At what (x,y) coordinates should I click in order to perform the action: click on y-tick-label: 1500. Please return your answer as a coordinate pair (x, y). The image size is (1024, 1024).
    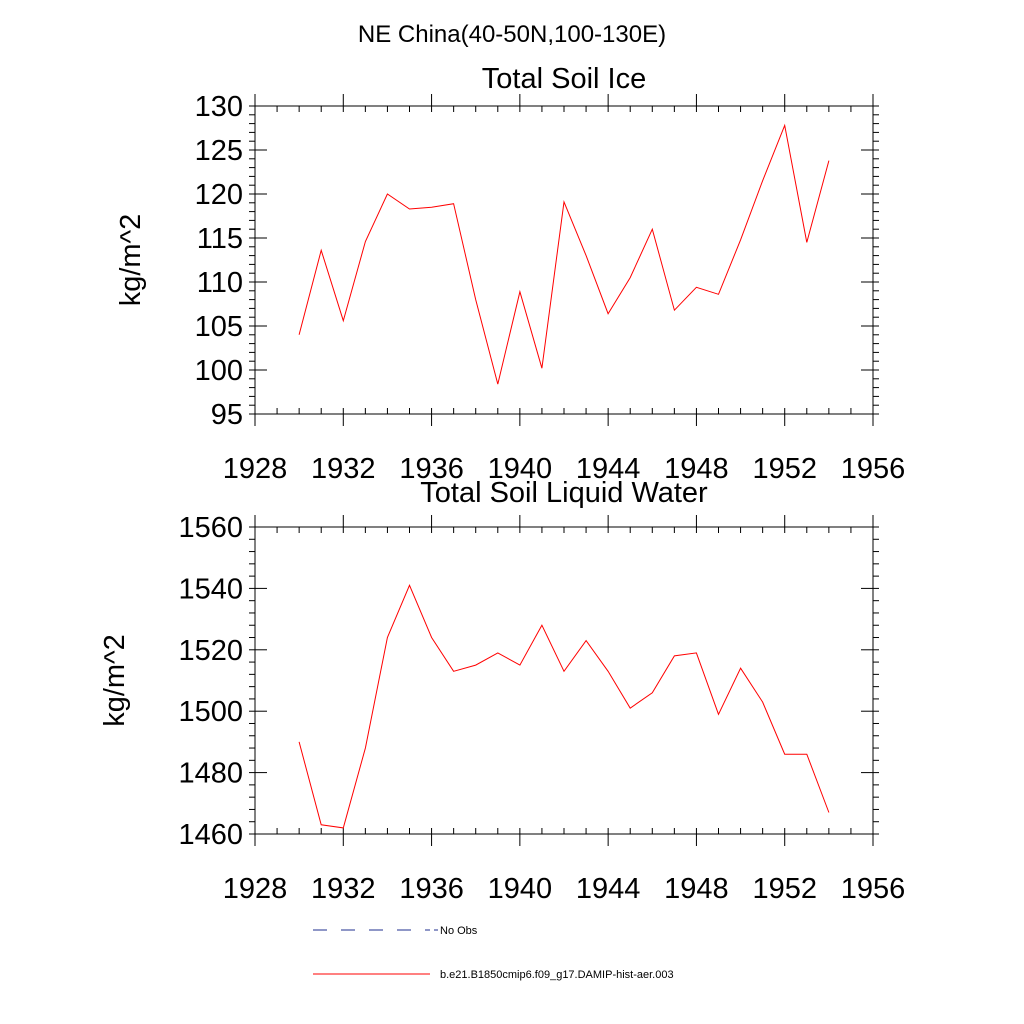
    Looking at the image, I should click on (210, 712).